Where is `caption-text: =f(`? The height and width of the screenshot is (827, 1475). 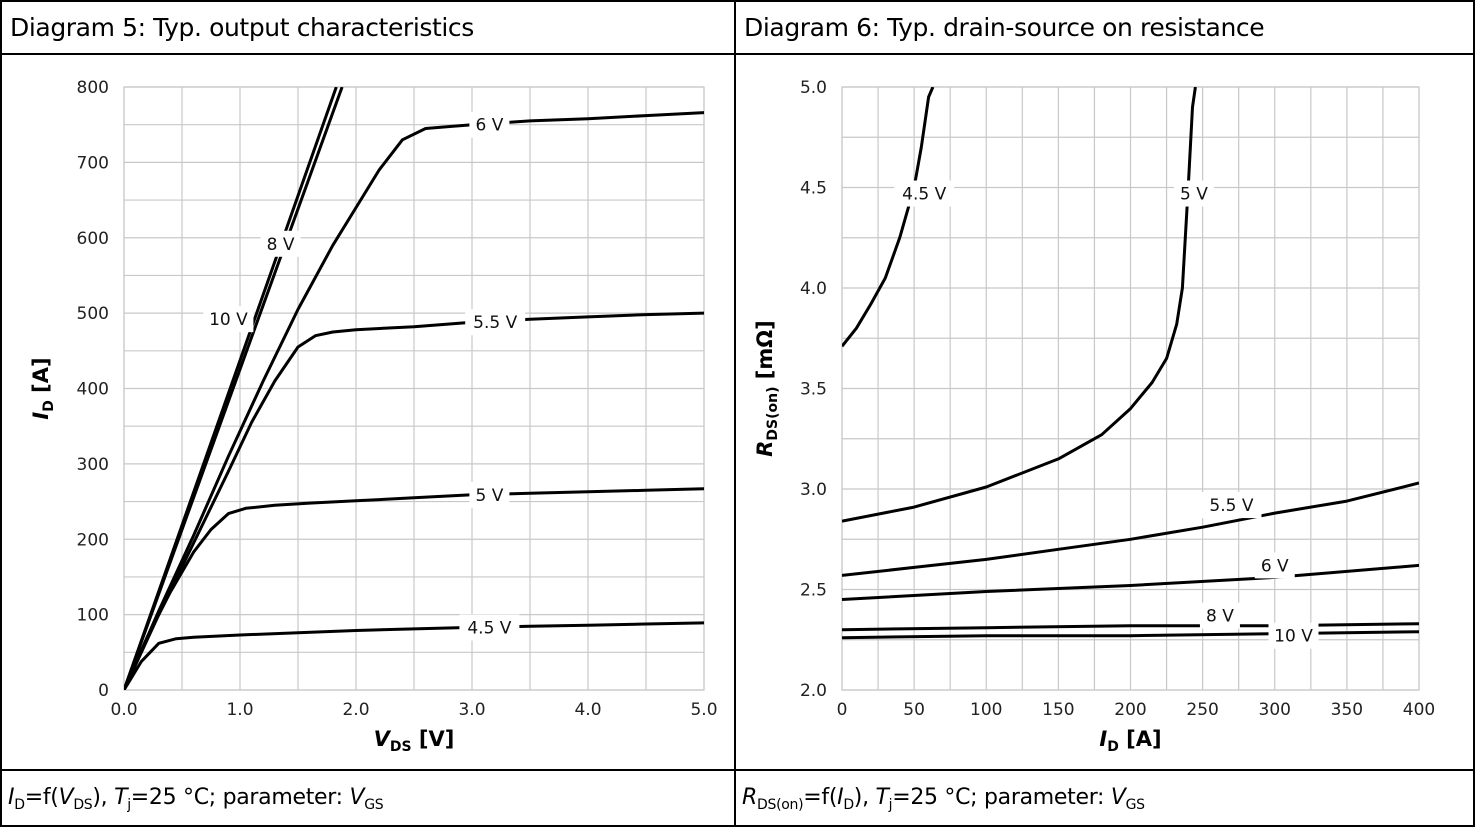
caption-text: =f( is located at coordinates (820, 797).